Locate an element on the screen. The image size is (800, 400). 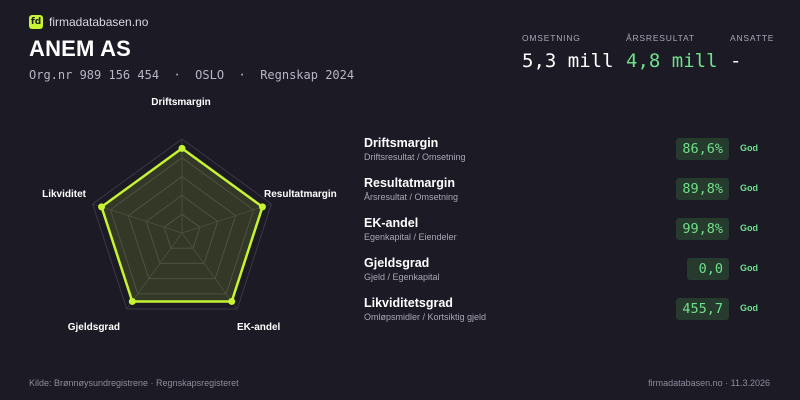
metric-subtitle: Driftsresultat / Omsetning is located at coordinates (415, 157).